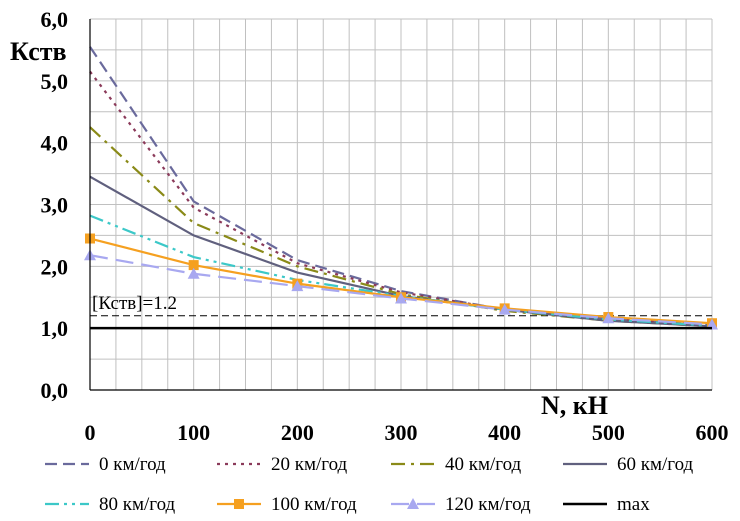 The image size is (740, 521). What do you see at coordinates (309, 464) in the screenshot?
I see `legend-label: 20 км/год` at bounding box center [309, 464].